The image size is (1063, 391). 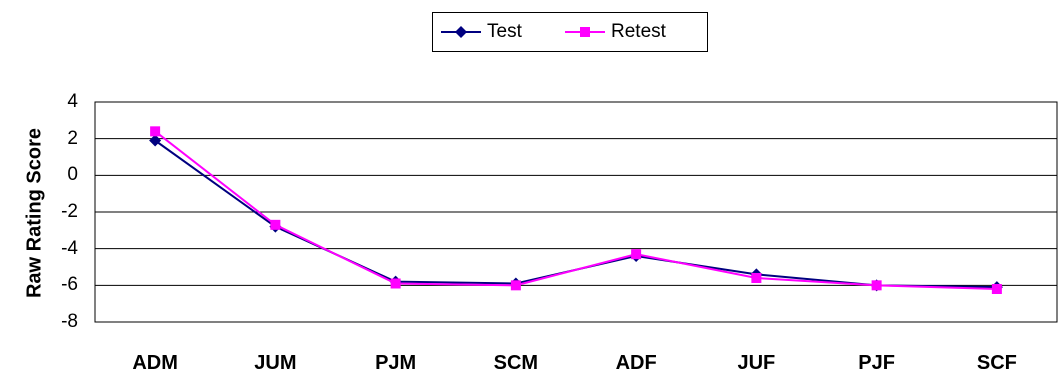 I want to click on y-tick-label: -6, so click(x=69, y=285).